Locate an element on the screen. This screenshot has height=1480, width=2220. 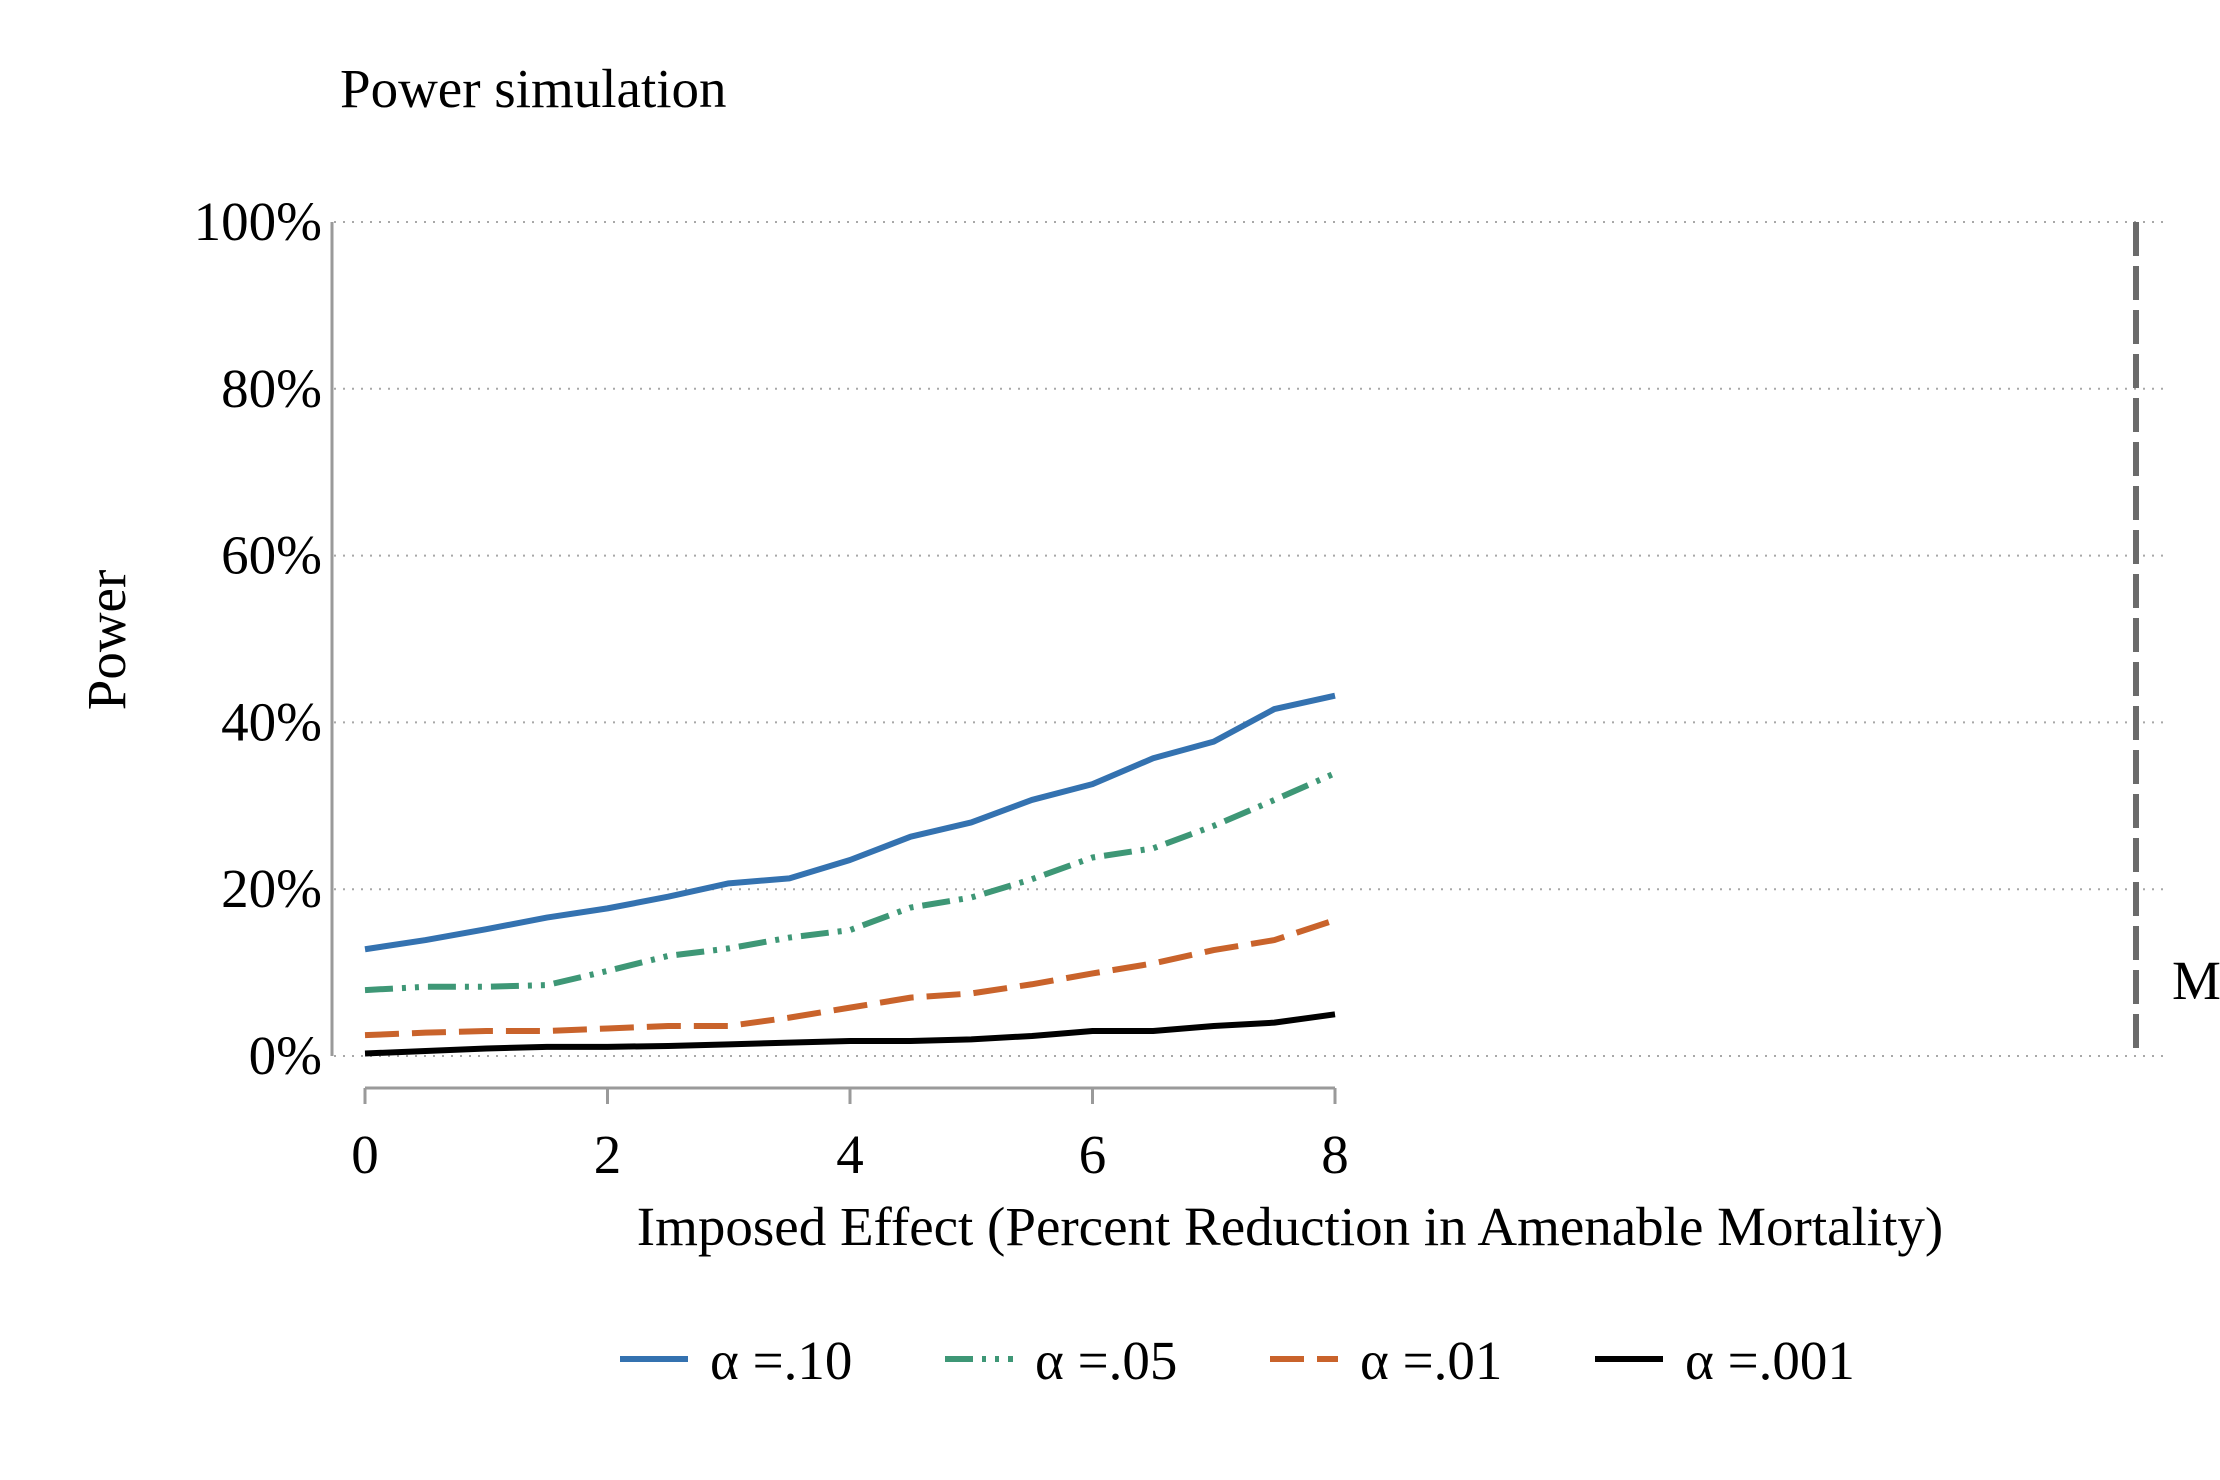
x-tick-label: 0 is located at coordinates (365, 1154).